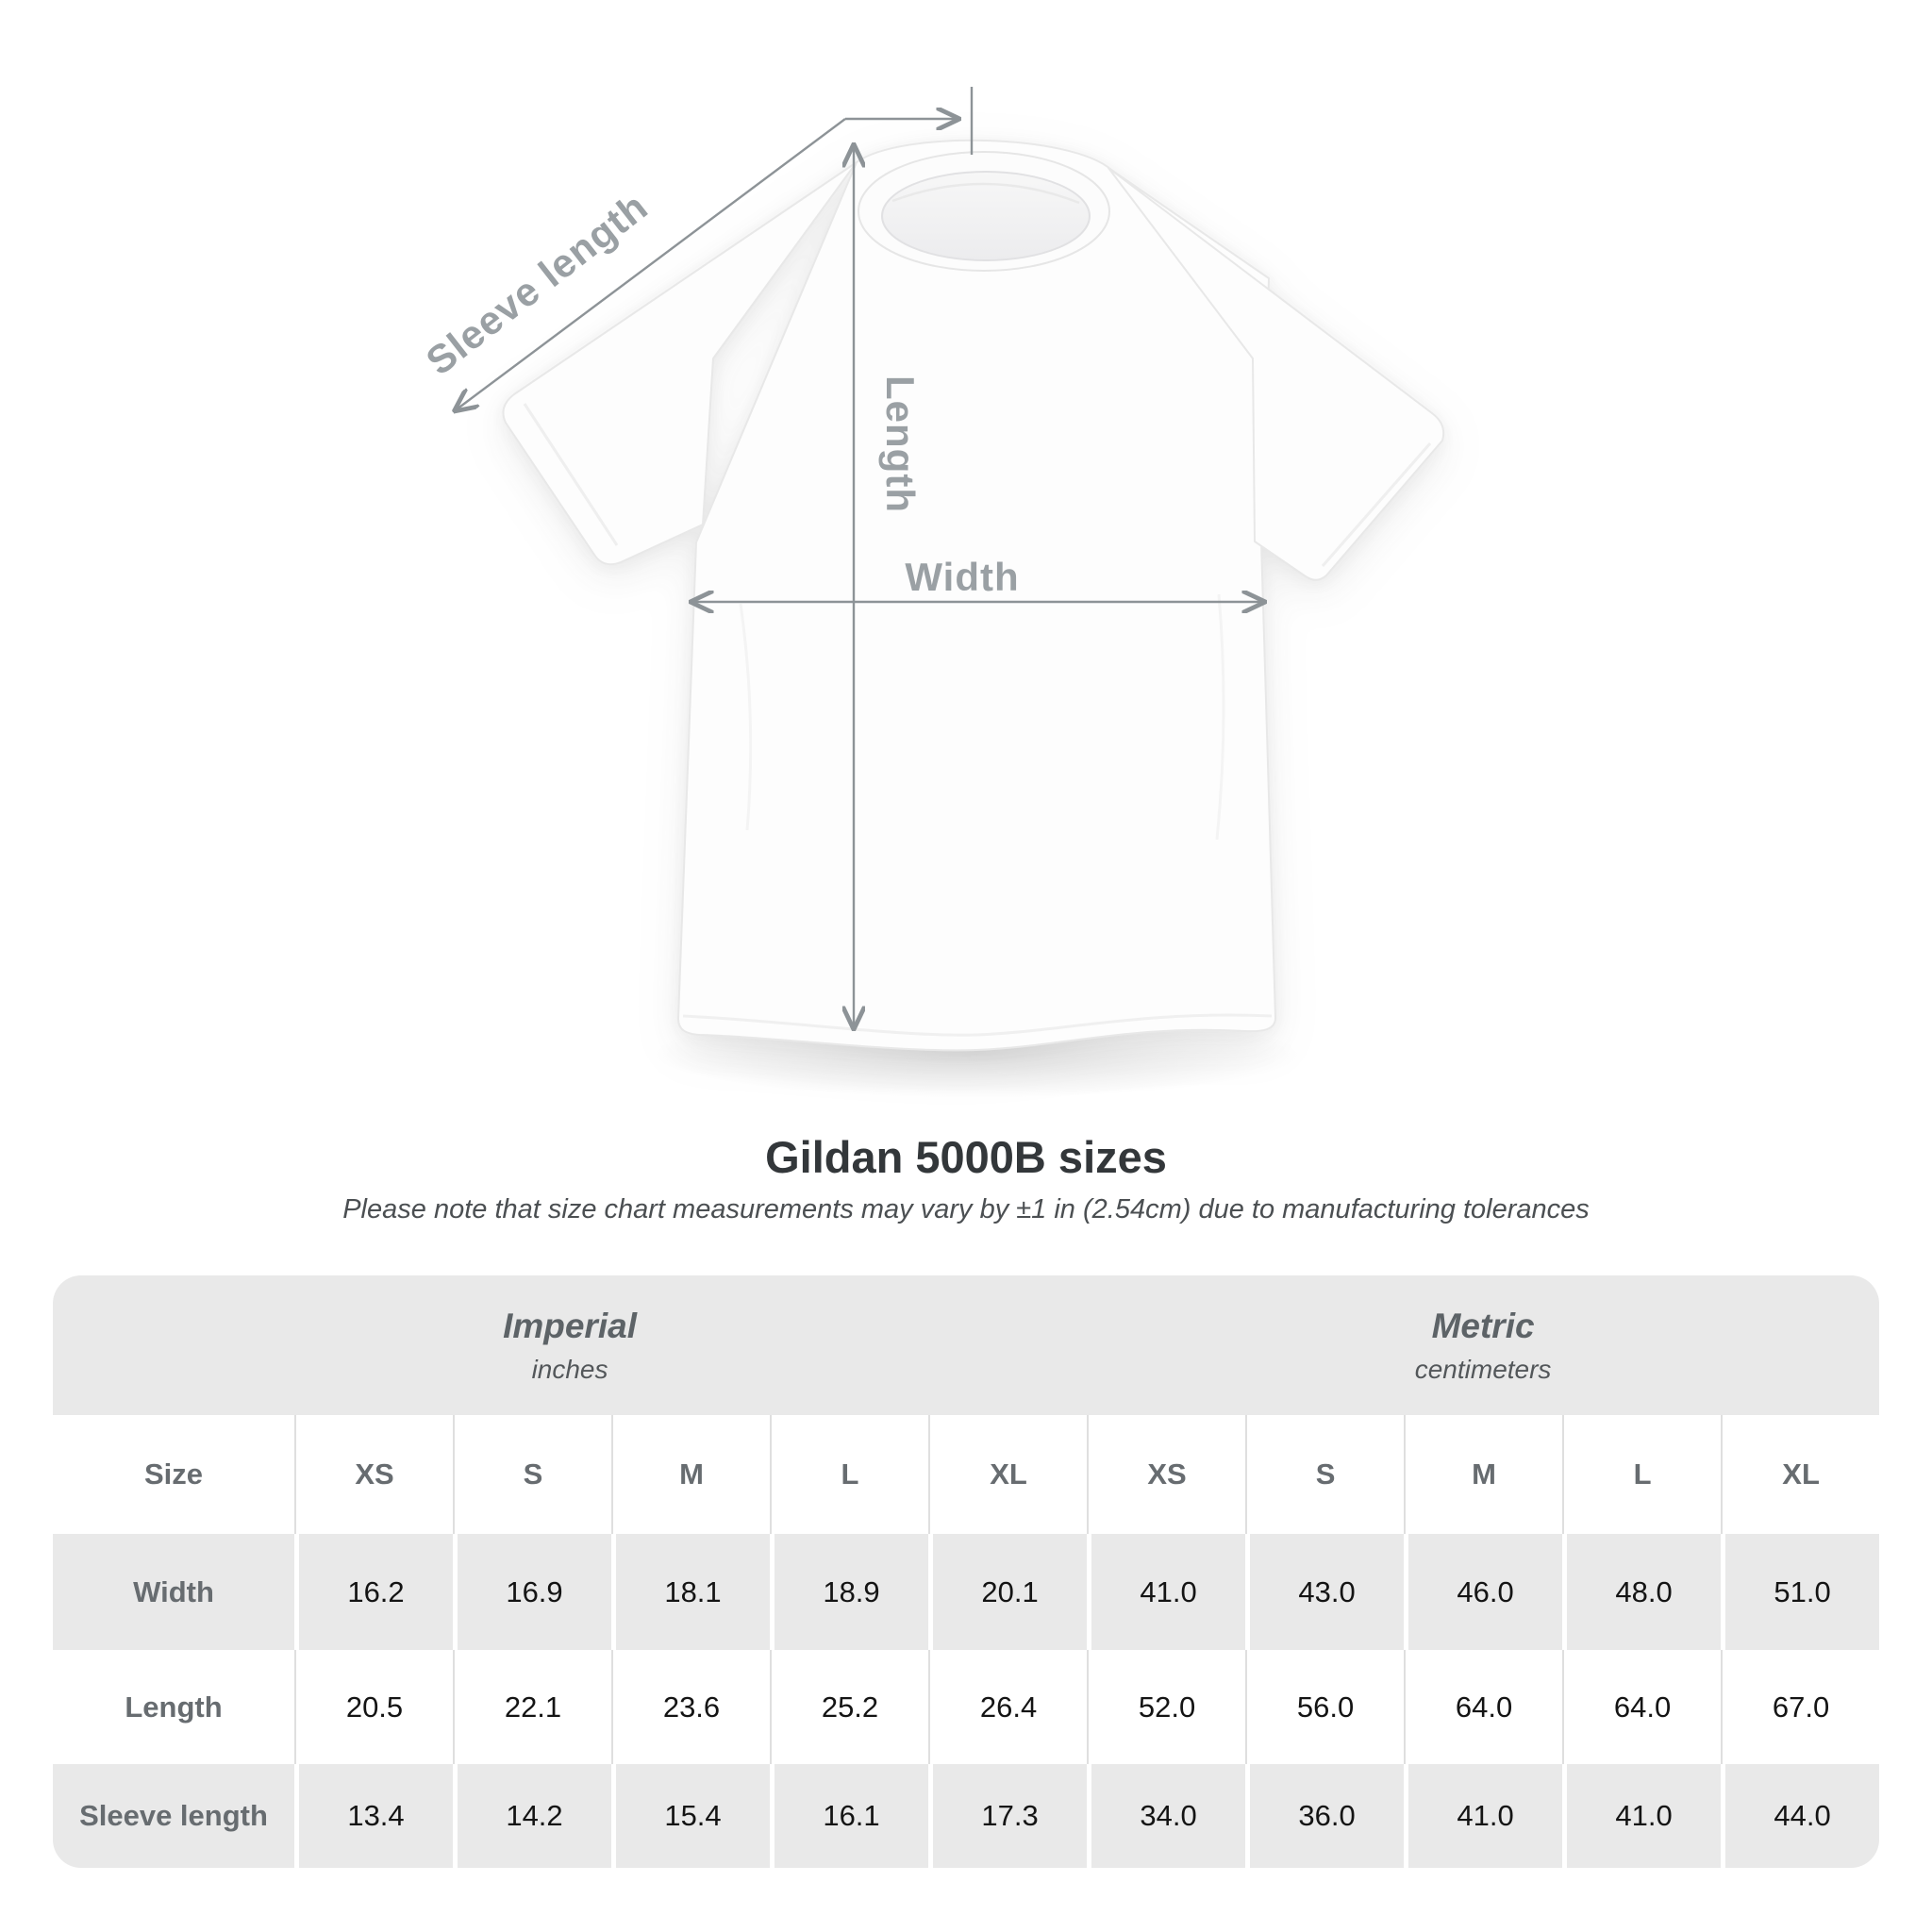  I want to click on metric-group-header: Metric centimeters, so click(1483, 1345).